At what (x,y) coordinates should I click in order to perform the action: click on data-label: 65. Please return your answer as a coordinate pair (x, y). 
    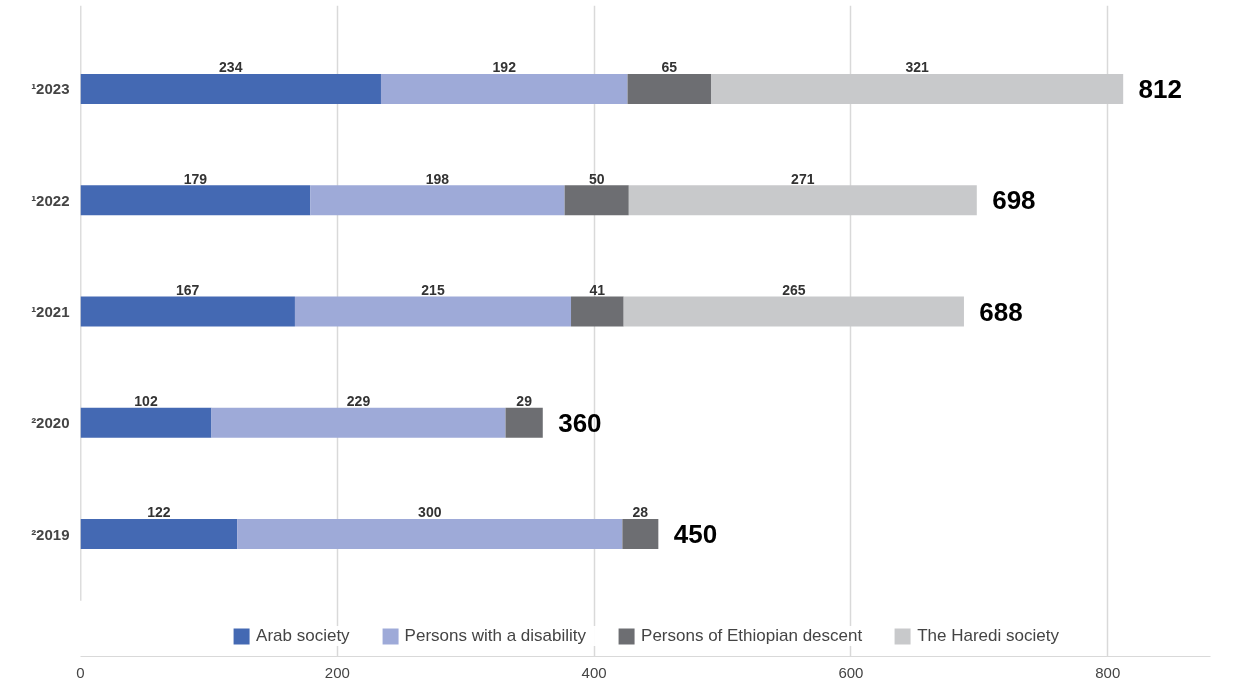
    Looking at the image, I should click on (669, 67).